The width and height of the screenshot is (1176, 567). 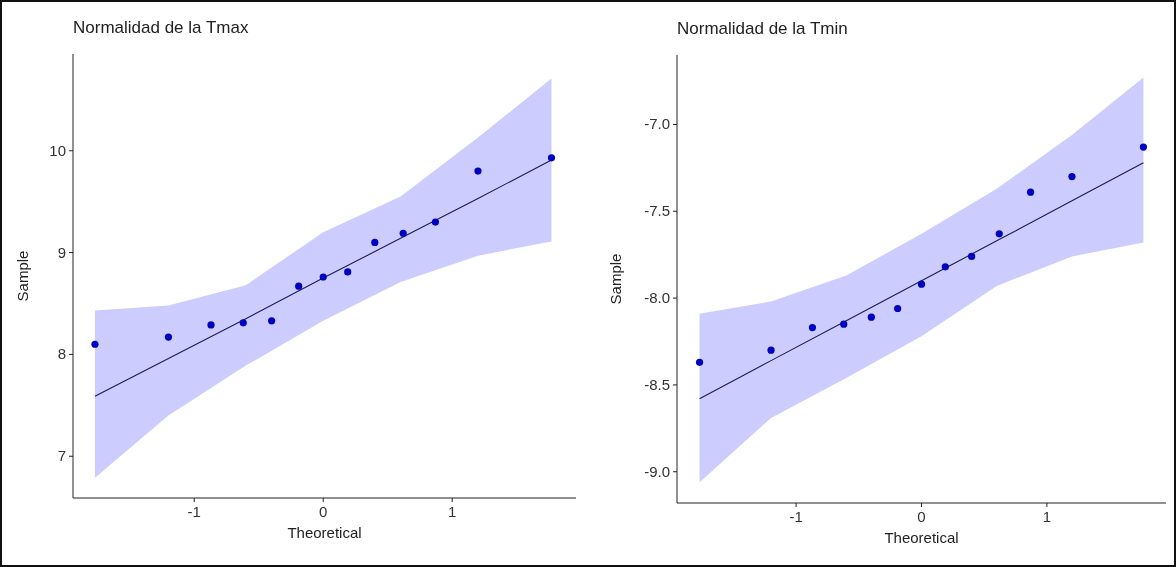 I want to click on y-tick-label: 8, so click(x=61, y=354).